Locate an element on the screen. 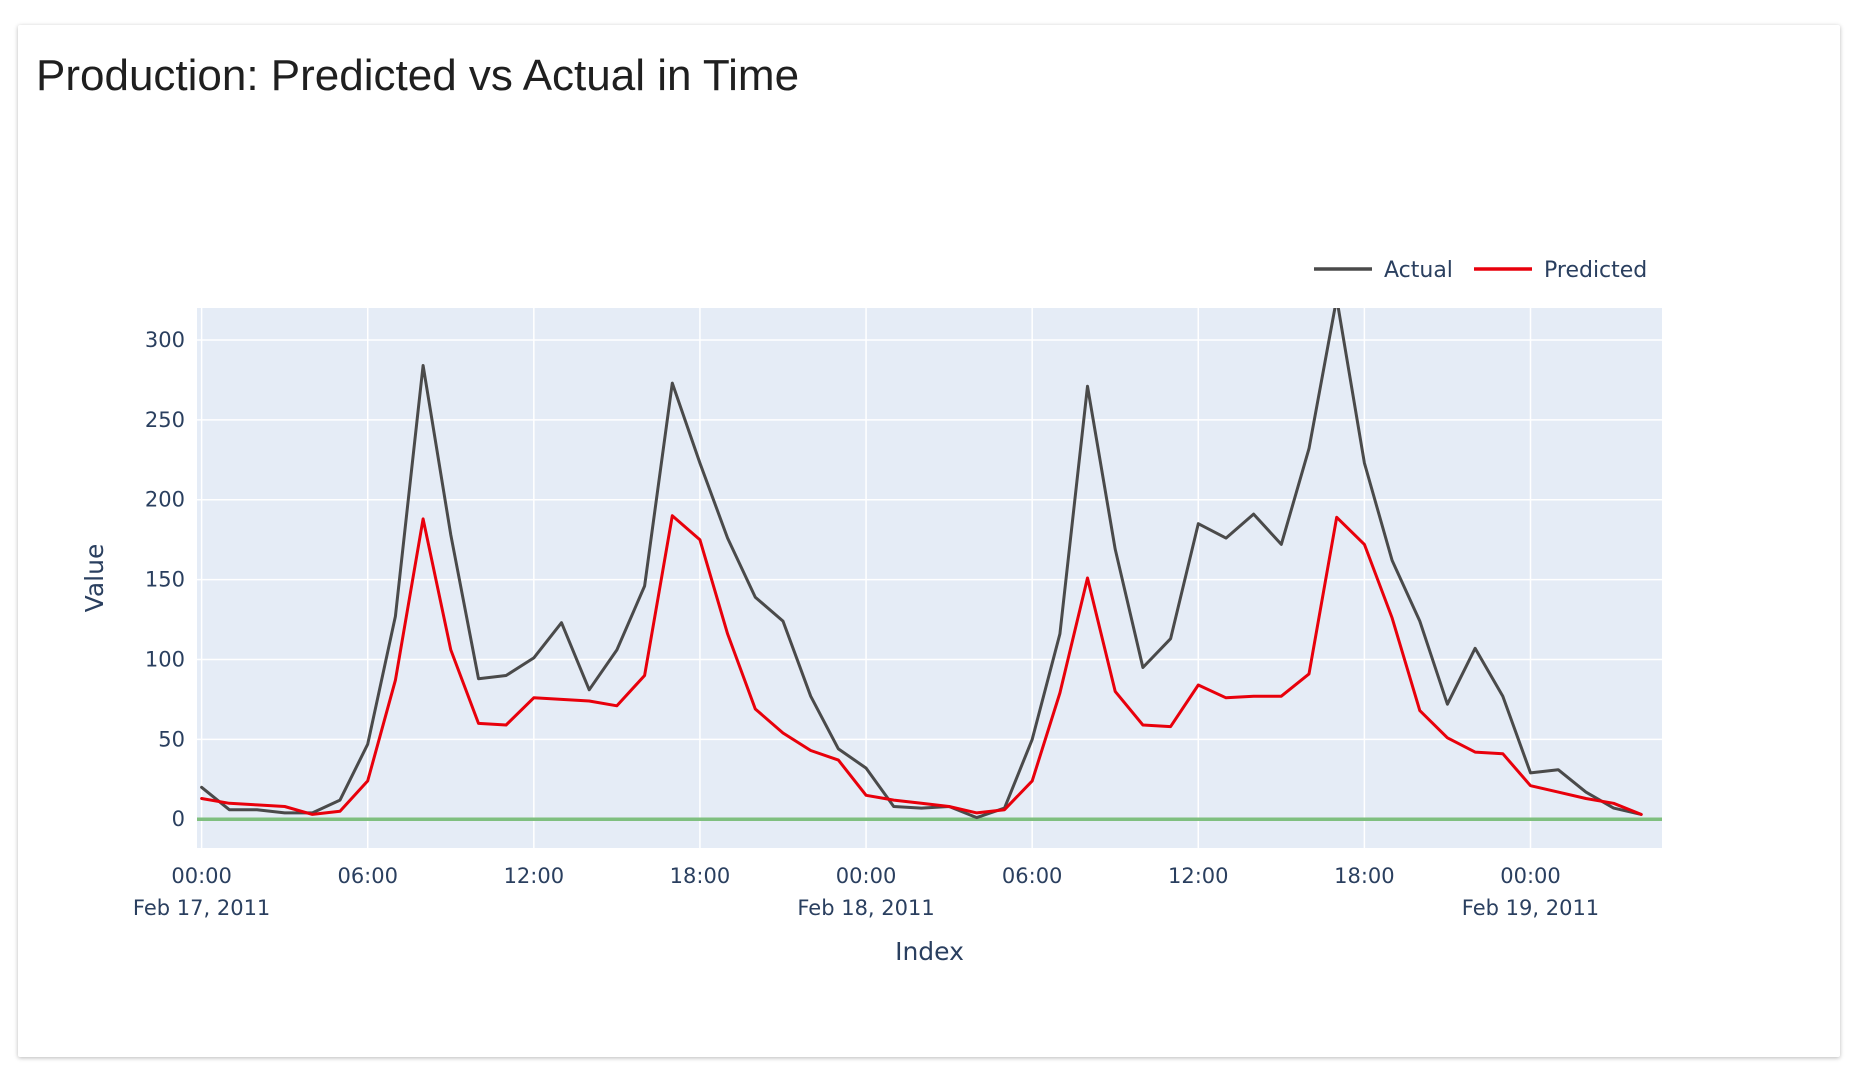 The image size is (1852, 1076). y-axis-title: Value is located at coordinates (94, 578).